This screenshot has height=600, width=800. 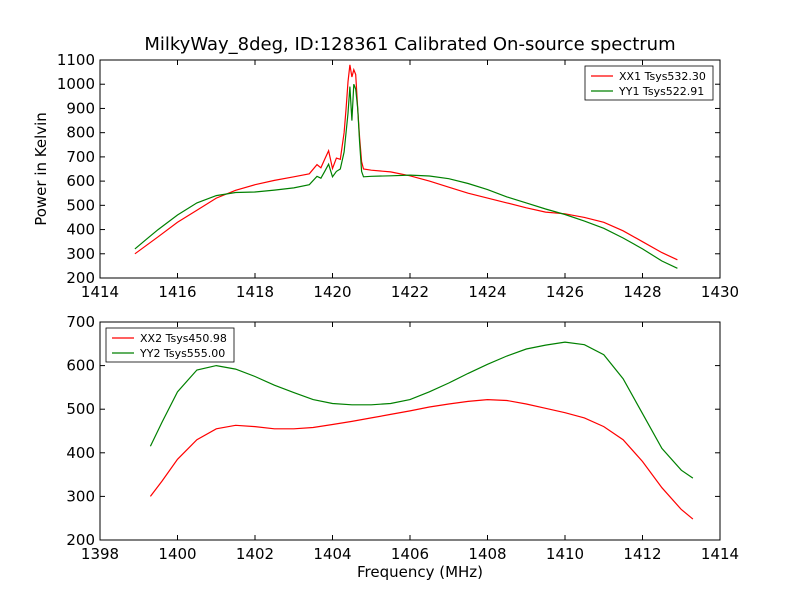 I want to click on y-tick-label: 900, so click(x=80, y=108).